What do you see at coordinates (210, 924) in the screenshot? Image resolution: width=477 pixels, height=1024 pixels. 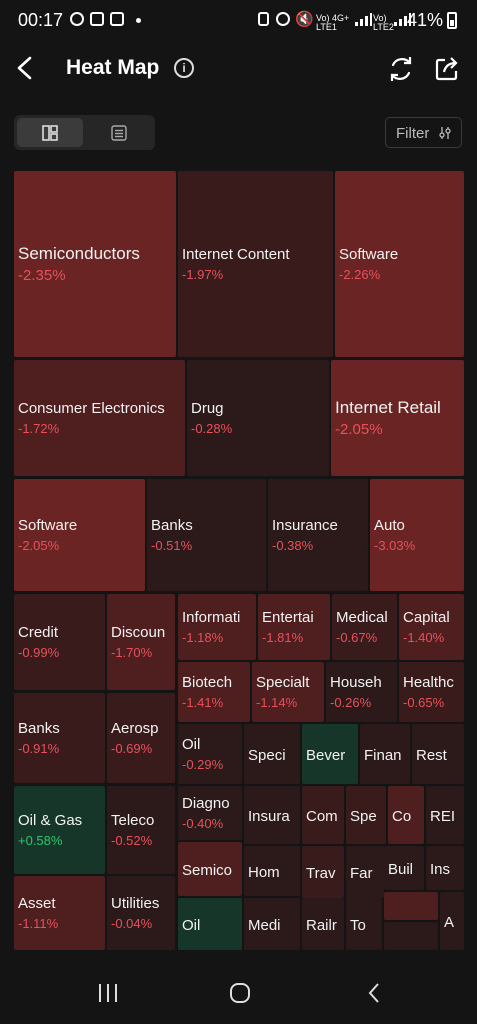 I see `heatmap-tile: Oil` at bounding box center [210, 924].